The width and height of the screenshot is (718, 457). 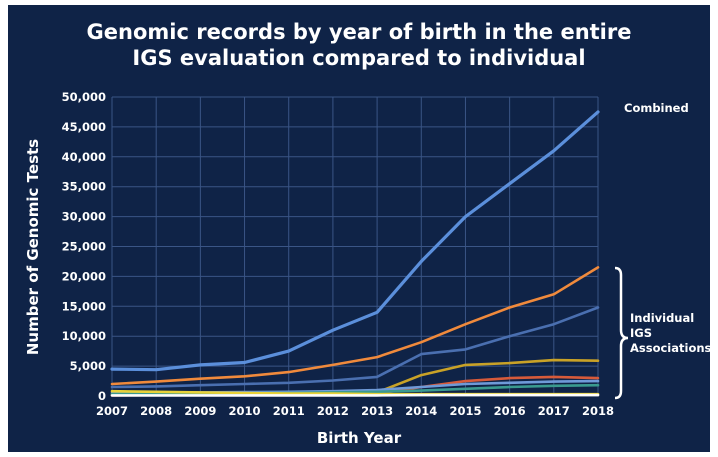 What do you see at coordinates (333, 411) in the screenshot?
I see `x-tick-label: 2012` at bounding box center [333, 411].